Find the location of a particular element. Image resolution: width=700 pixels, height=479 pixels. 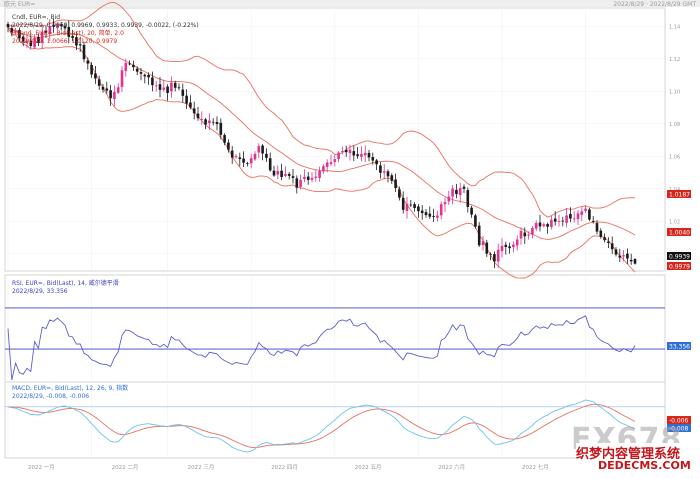

header-timestamp: 2022/8/29 · 2022/8/29 GMT is located at coordinates (654, 4).